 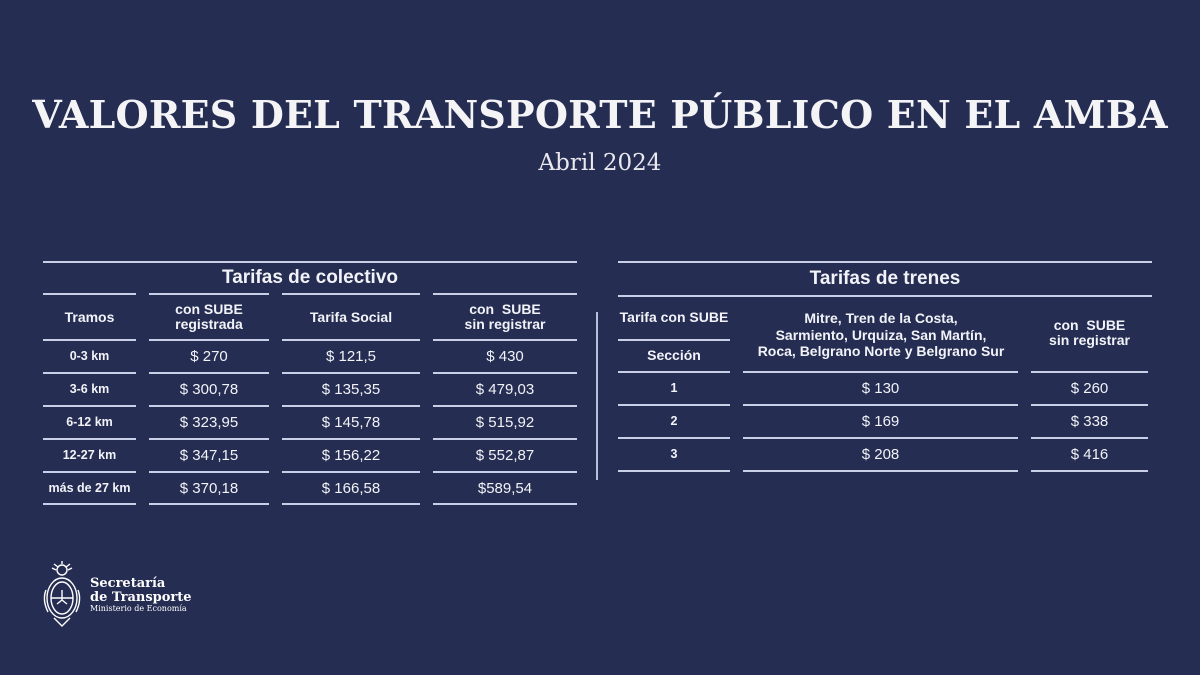 I want to click on fare-cell: $ 270, so click(x=209, y=356).